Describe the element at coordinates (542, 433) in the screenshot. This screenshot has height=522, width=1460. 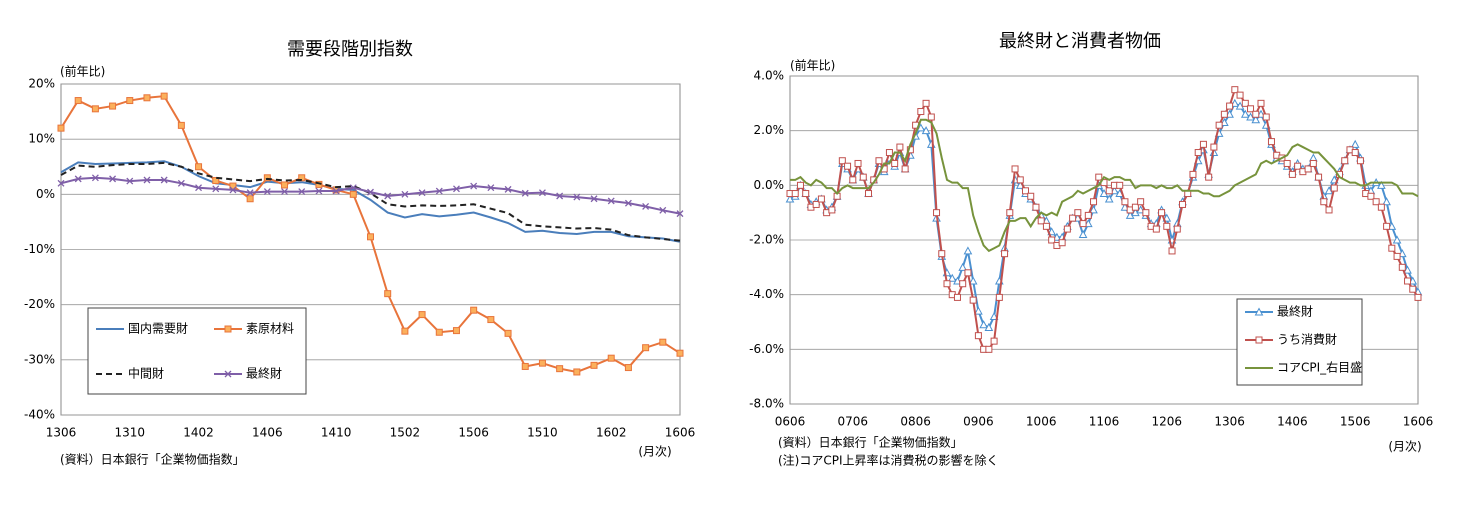
I see `x-tick-label: 1510` at that location.